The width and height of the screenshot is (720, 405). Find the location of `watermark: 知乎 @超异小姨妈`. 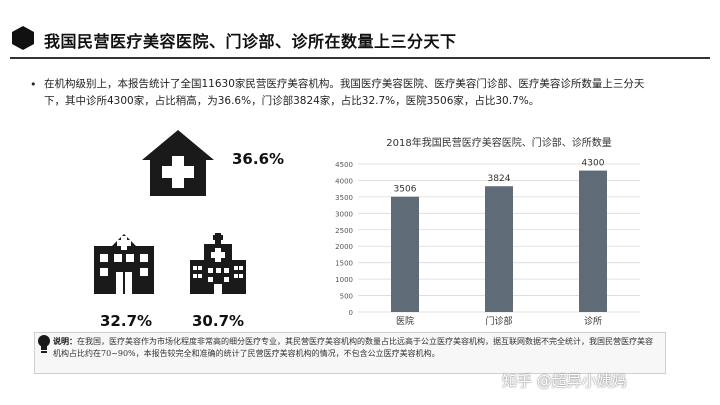

watermark: 知乎 @超异小姨妈 is located at coordinates (564, 381).